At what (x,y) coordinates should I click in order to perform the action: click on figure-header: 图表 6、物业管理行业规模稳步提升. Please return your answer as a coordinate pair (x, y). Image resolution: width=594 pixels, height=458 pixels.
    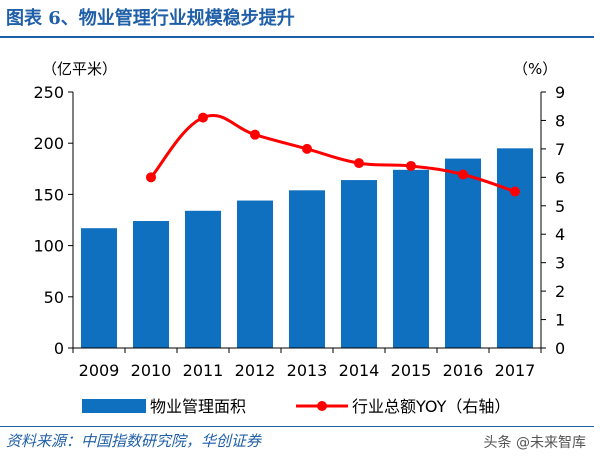
    Looking at the image, I should click on (297, 20).